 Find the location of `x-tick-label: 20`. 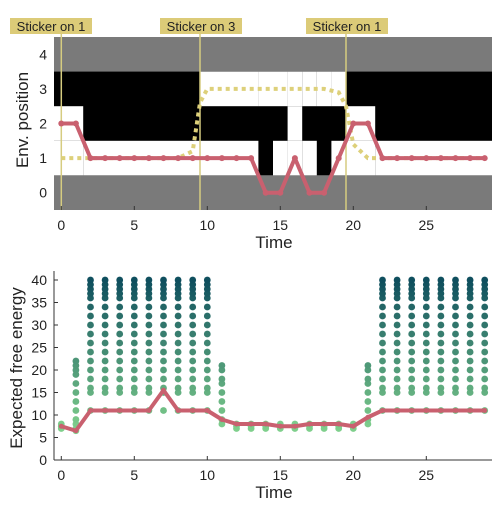

x-tick-label: 20 is located at coordinates (354, 475).